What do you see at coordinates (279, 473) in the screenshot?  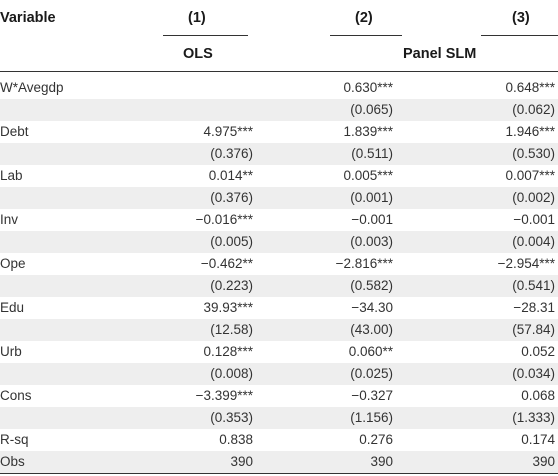 I see `bottom-rule` at bounding box center [279, 473].